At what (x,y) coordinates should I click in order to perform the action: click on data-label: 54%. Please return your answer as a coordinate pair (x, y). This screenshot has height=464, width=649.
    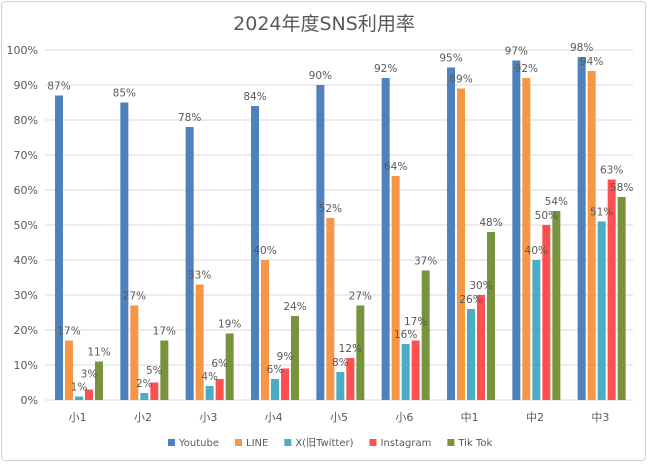
    Looking at the image, I should click on (556, 202).